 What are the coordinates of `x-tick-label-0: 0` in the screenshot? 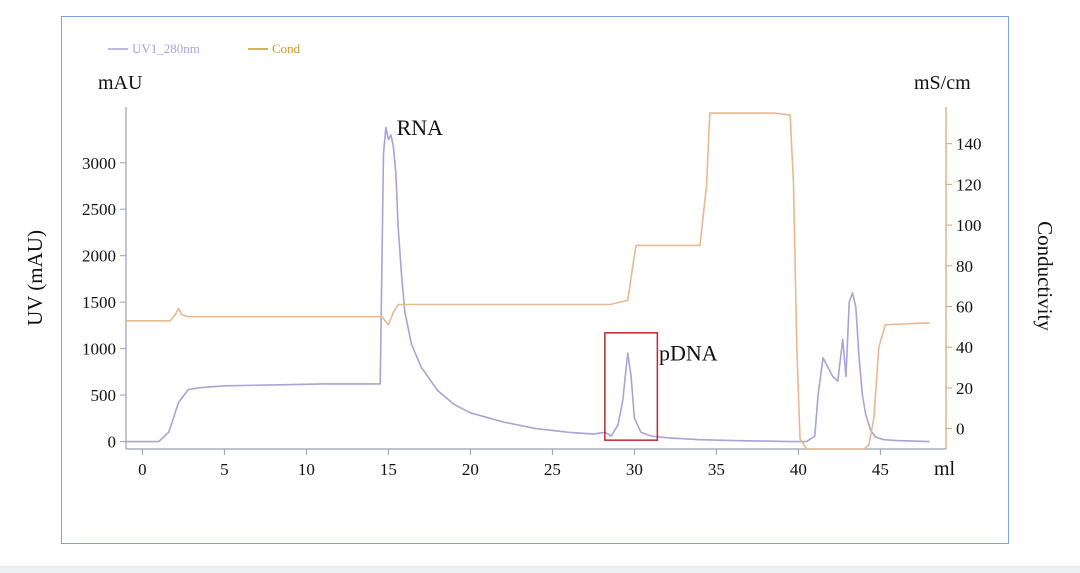 It's located at (142, 469).